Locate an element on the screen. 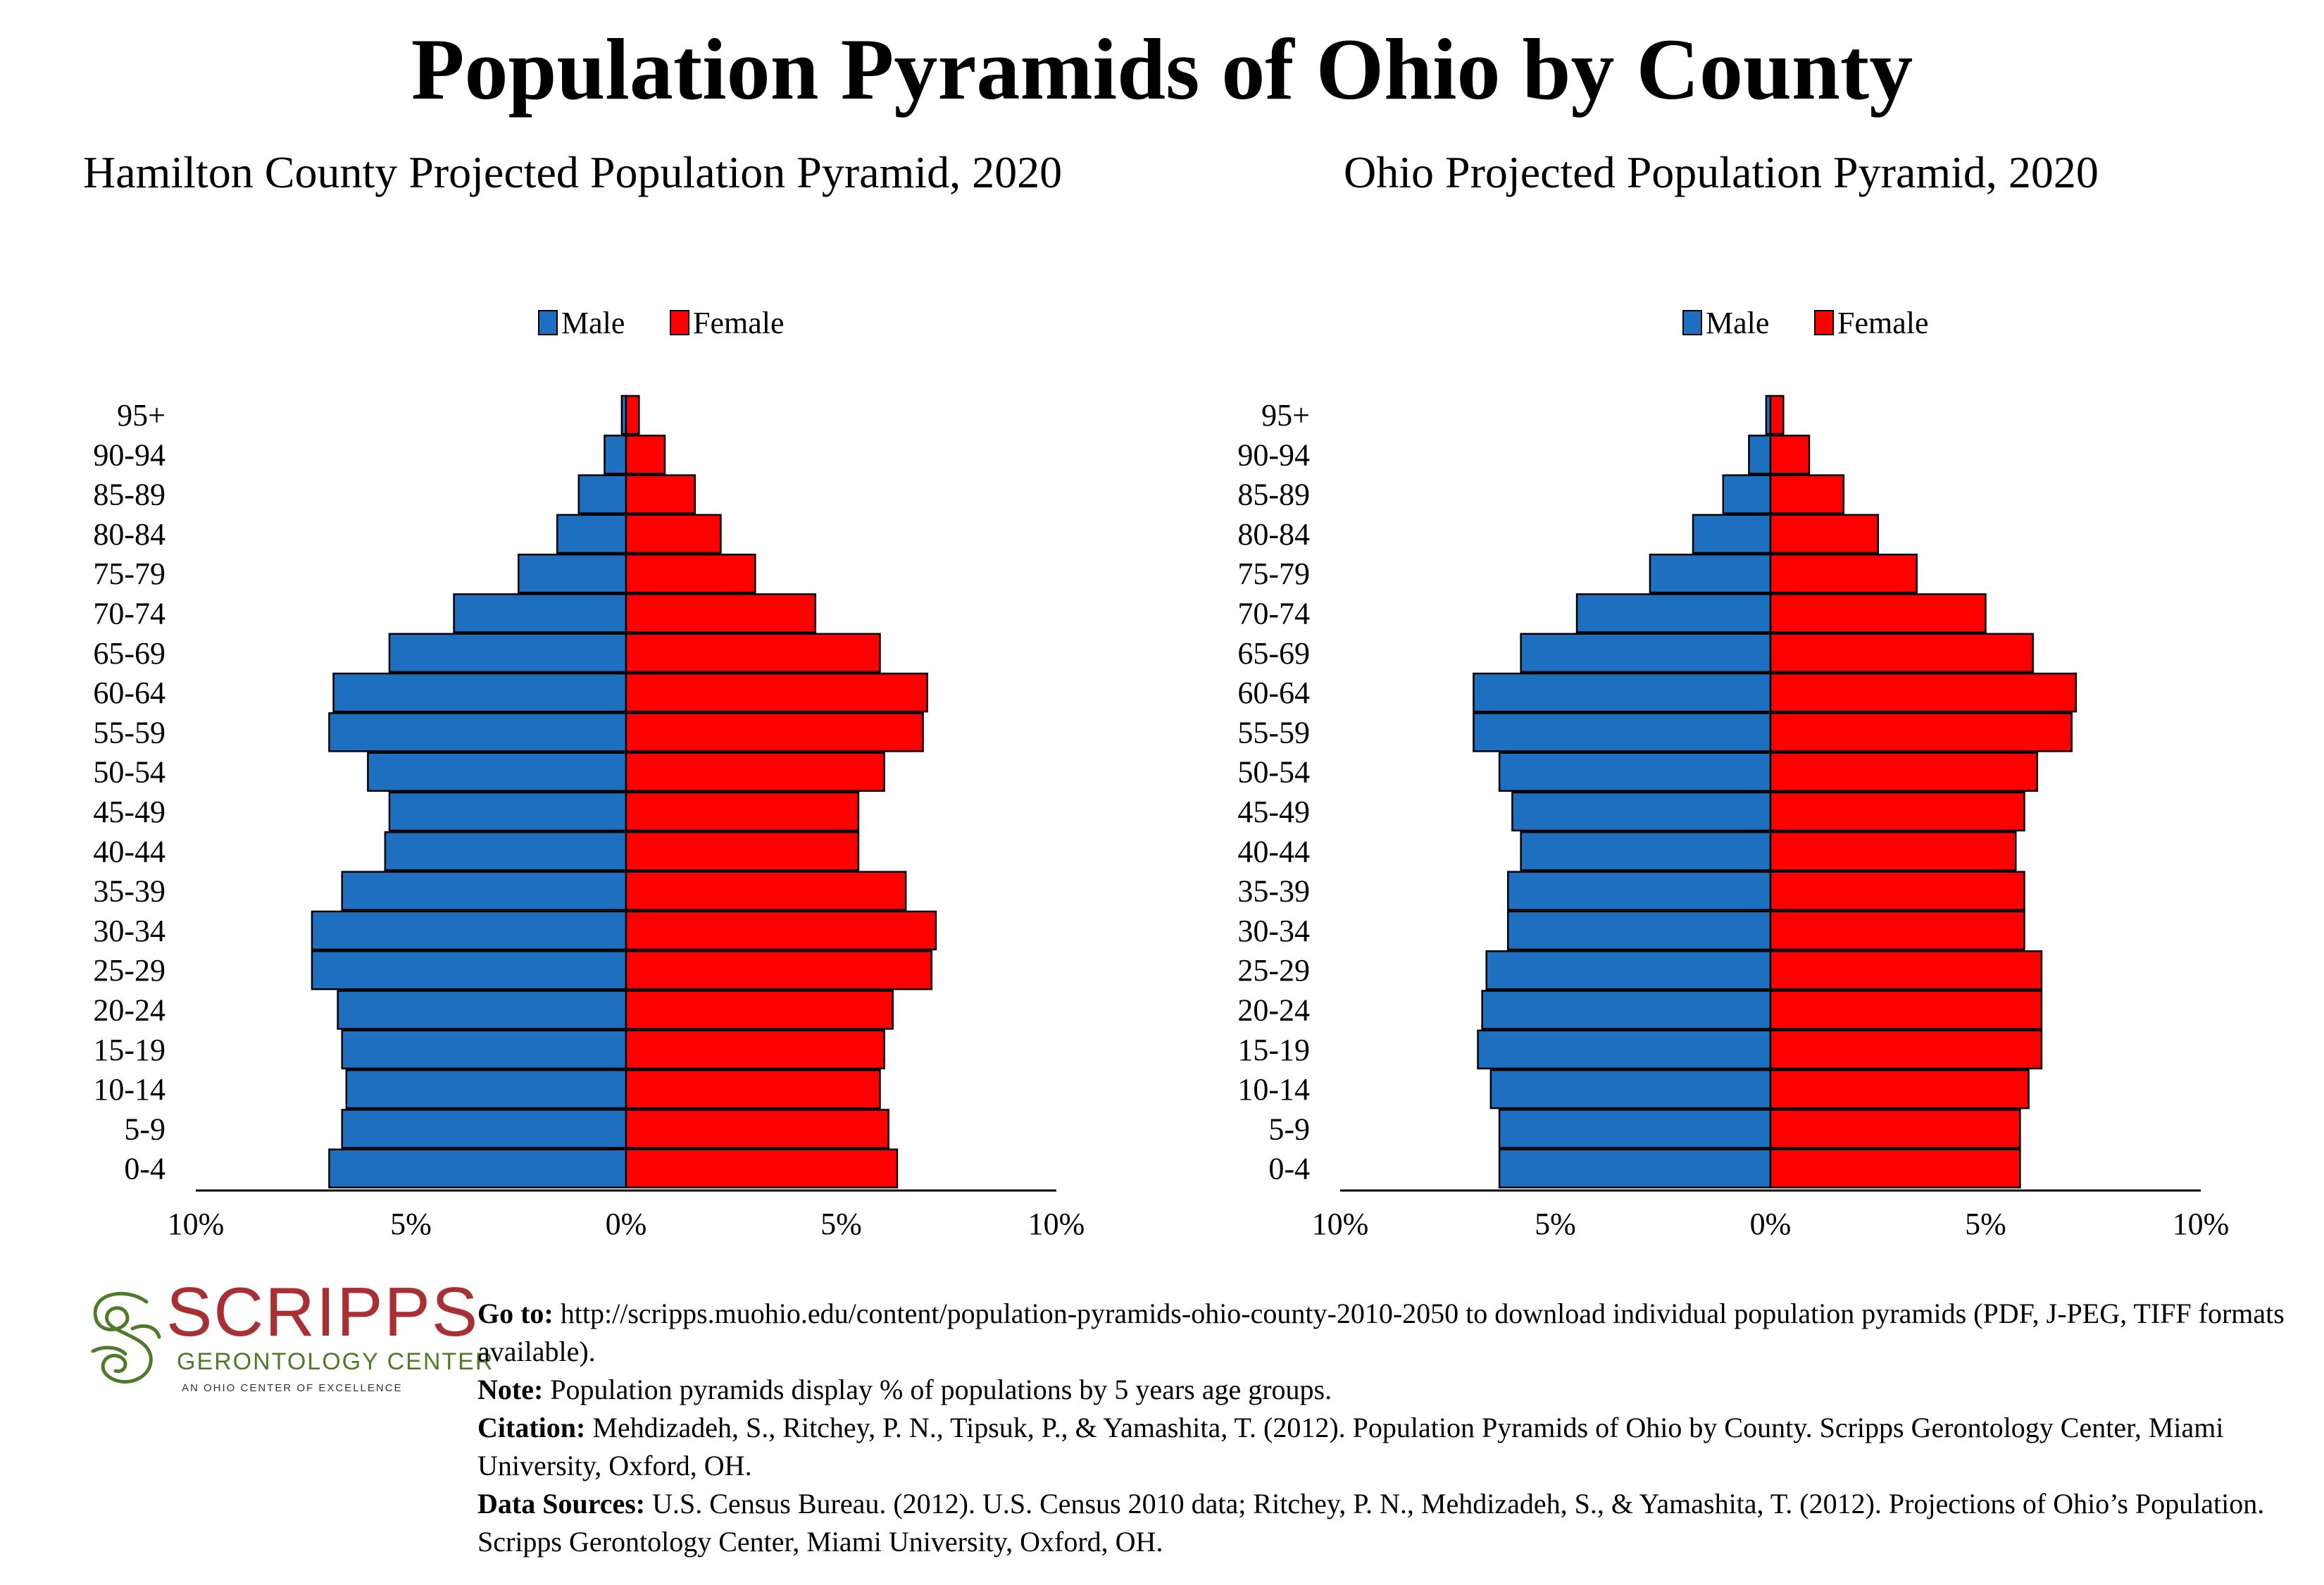  ohio-chart-title: Ohio Projected Population Pyramid, 2020 is located at coordinates (1721, 172).